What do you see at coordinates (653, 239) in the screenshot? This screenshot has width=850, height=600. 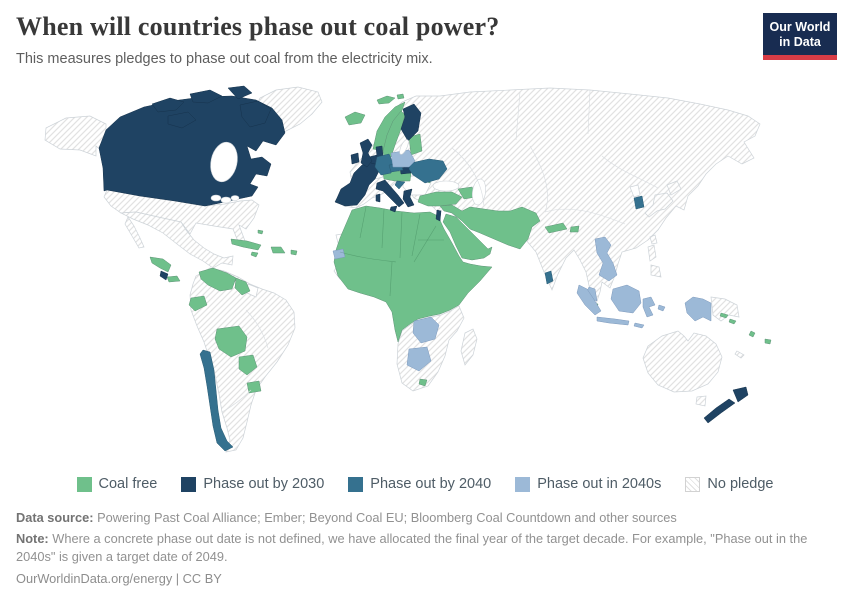 I see `region-taiwan` at bounding box center [653, 239].